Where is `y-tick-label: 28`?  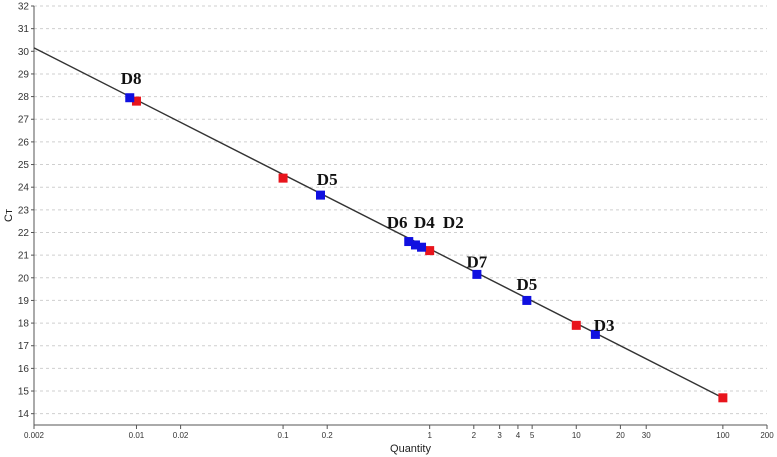
y-tick-label: 28 is located at coordinates (24, 97).